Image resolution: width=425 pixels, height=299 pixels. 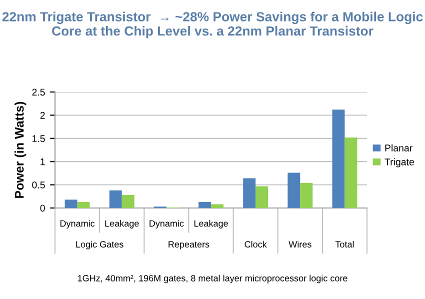 I want to click on x-tick-label: Total, so click(x=344, y=244).